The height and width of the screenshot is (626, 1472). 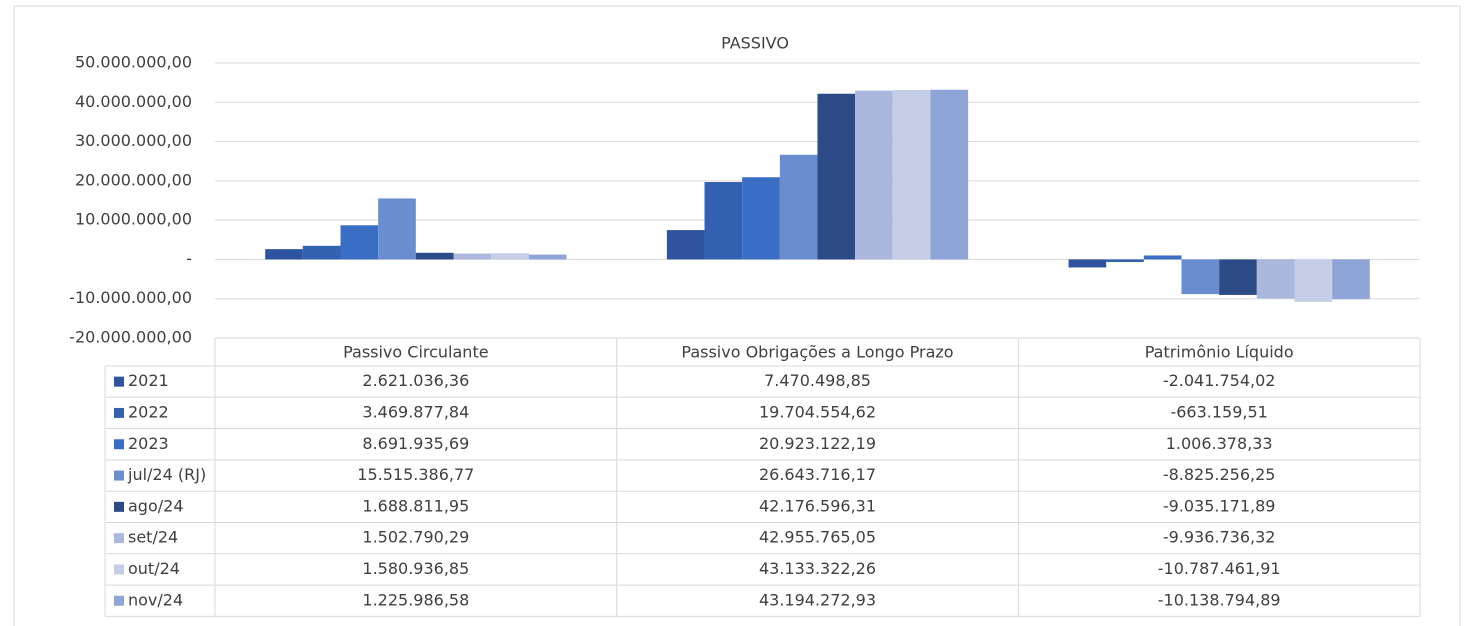 What do you see at coordinates (154, 568) in the screenshot?
I see `legend-label: out/24` at bounding box center [154, 568].